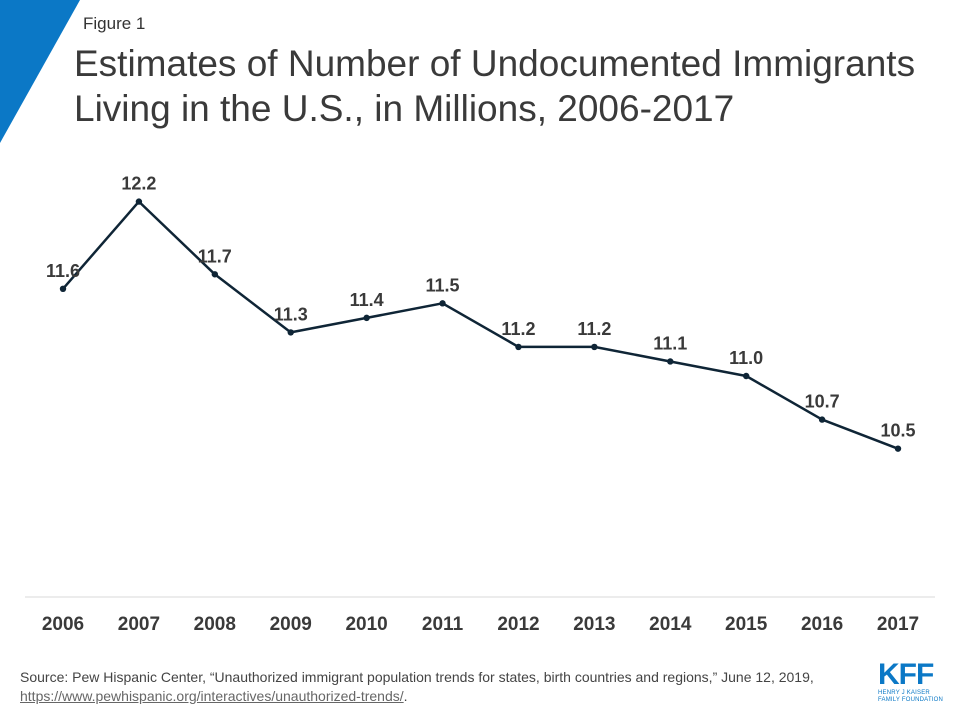  I want to click on kff-logo: KFF HENRY J KAISER FAMILY FOUNDATION, so click(913, 685).